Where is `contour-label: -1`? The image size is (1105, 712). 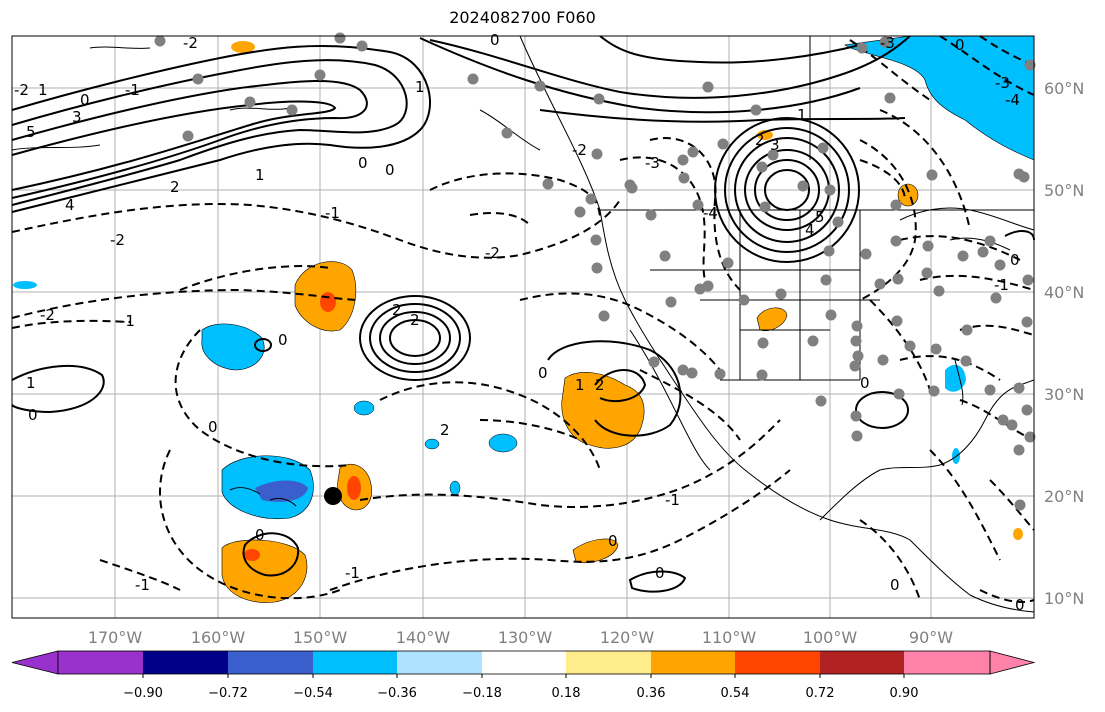
contour-label: -1 is located at coordinates (132, 90).